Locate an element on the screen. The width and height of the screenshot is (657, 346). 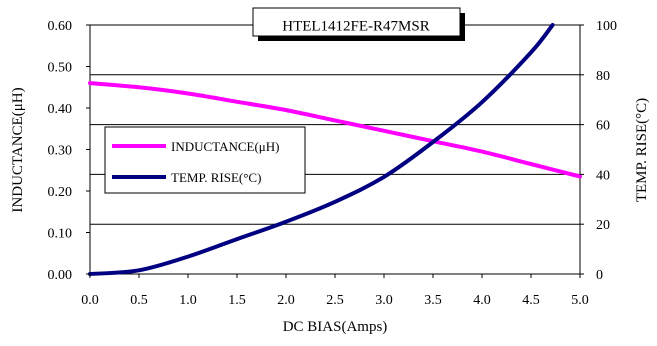
y-axis-right-label: TEMP. RISE(°C) is located at coordinates (642, 150).